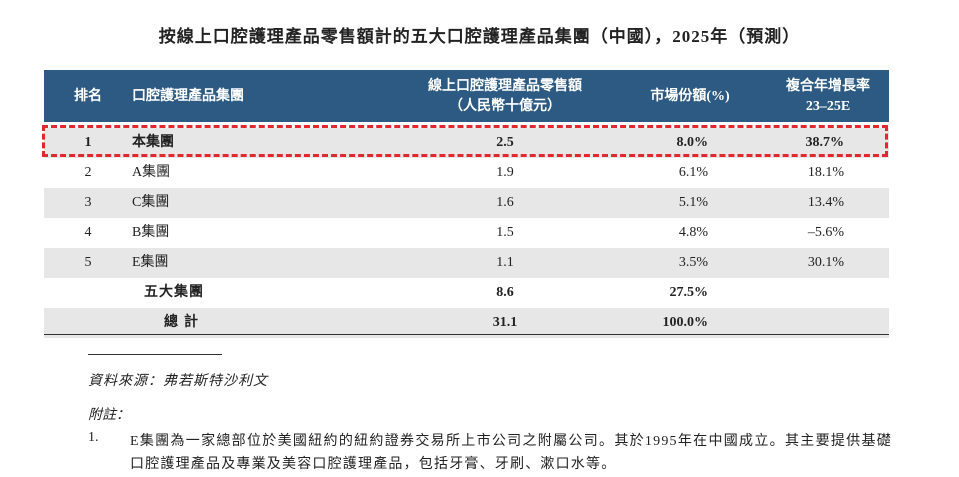 Image resolution: width=959 pixels, height=477 pixels. I want to click on note-number: 1., so click(93, 437).